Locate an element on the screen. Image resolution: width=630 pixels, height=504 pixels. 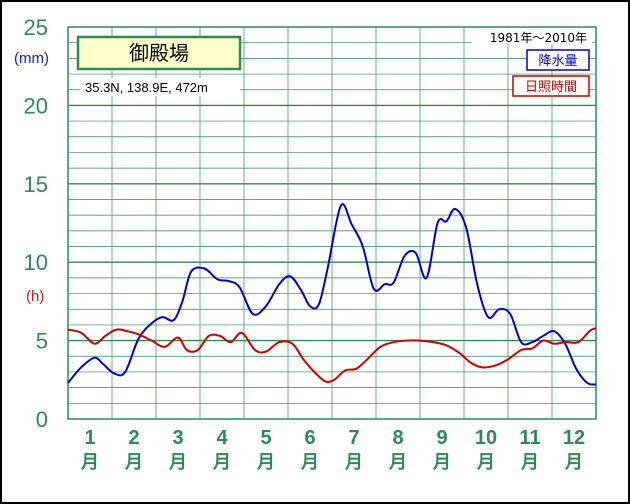
title-box is located at coordinates (159, 53).